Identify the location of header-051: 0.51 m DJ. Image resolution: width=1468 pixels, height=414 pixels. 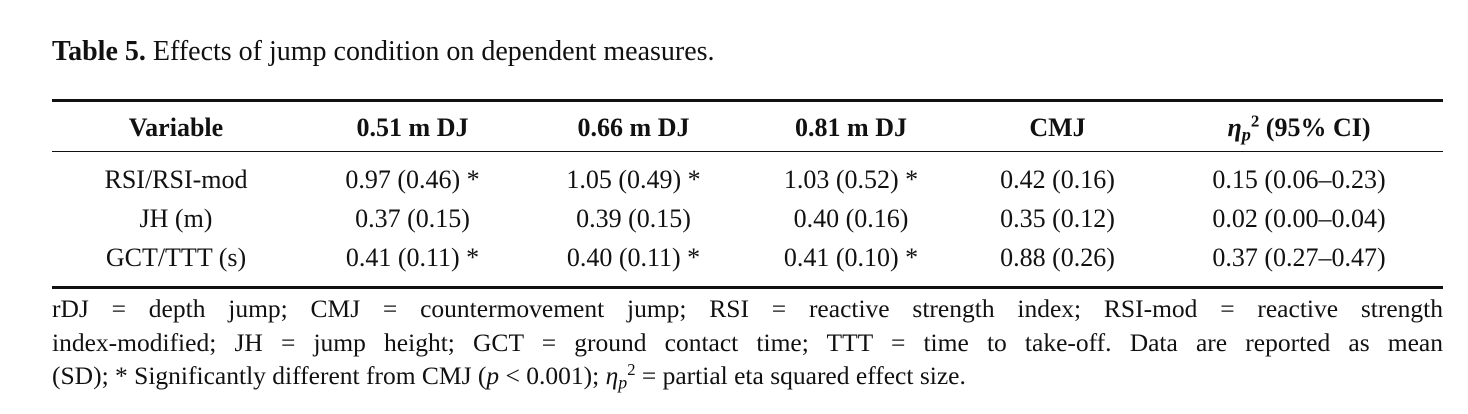
(412, 127).